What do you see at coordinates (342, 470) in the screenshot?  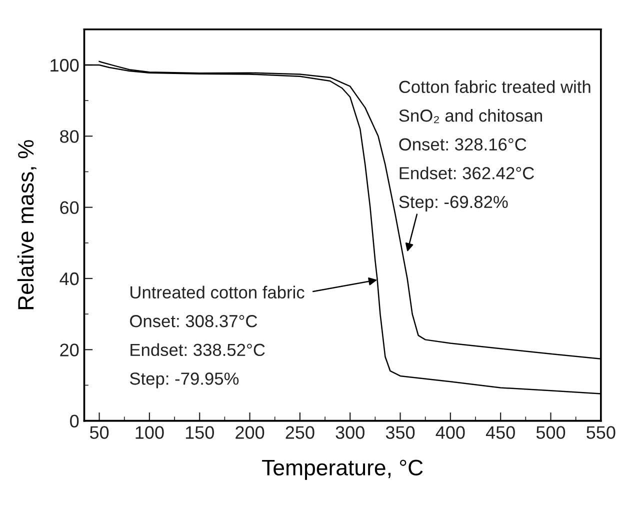 I see `x-axis-title: Temperature, °C` at bounding box center [342, 470].